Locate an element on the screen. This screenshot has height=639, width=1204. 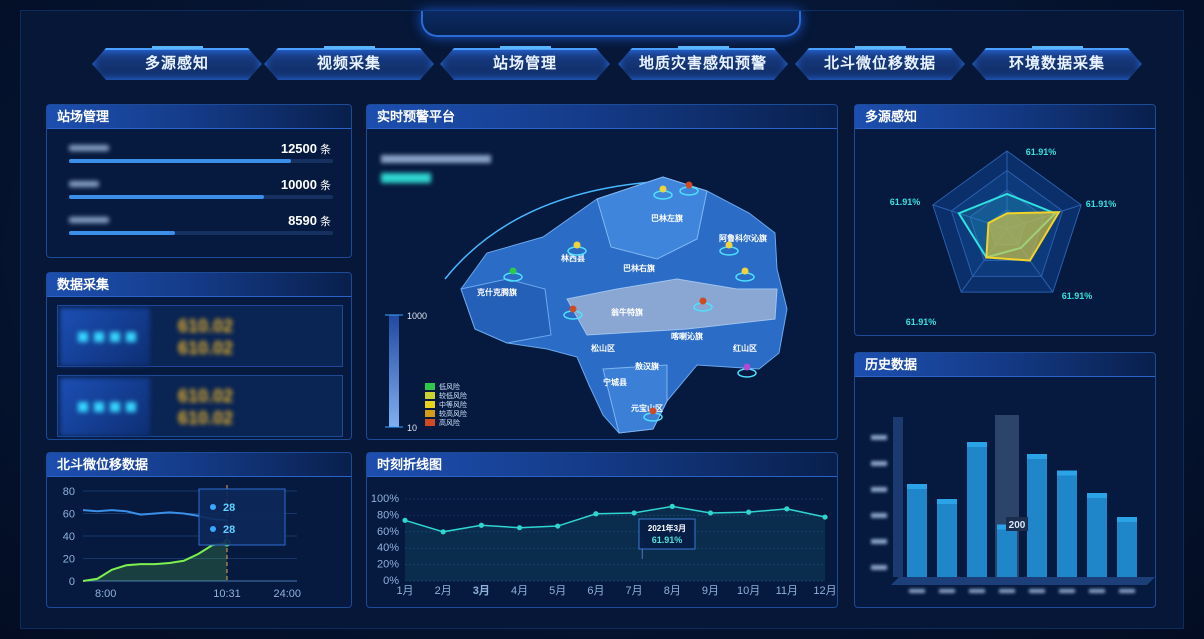
y-tick: 100% is located at coordinates (385, 499).